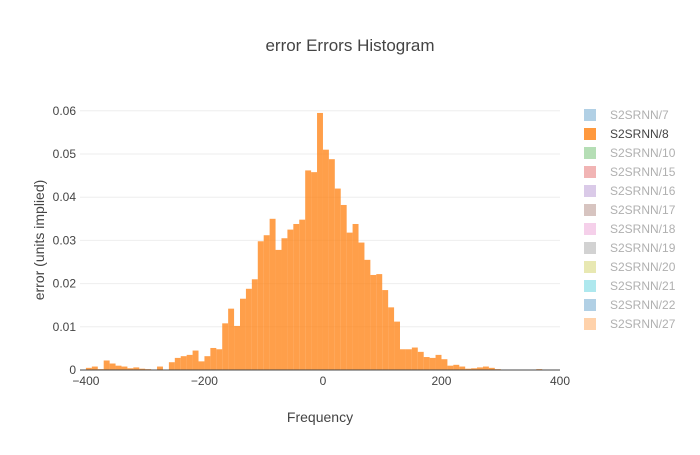  What do you see at coordinates (204, 381) in the screenshot?
I see `x-tick-label: −200` at bounding box center [204, 381].